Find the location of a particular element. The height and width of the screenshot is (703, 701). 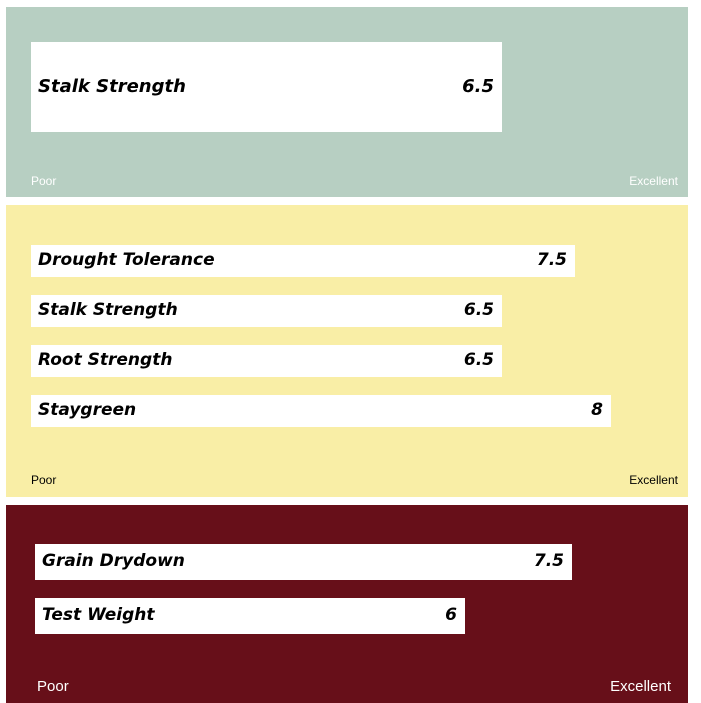

bar-category-label: Test Weight is located at coordinates (98, 615).